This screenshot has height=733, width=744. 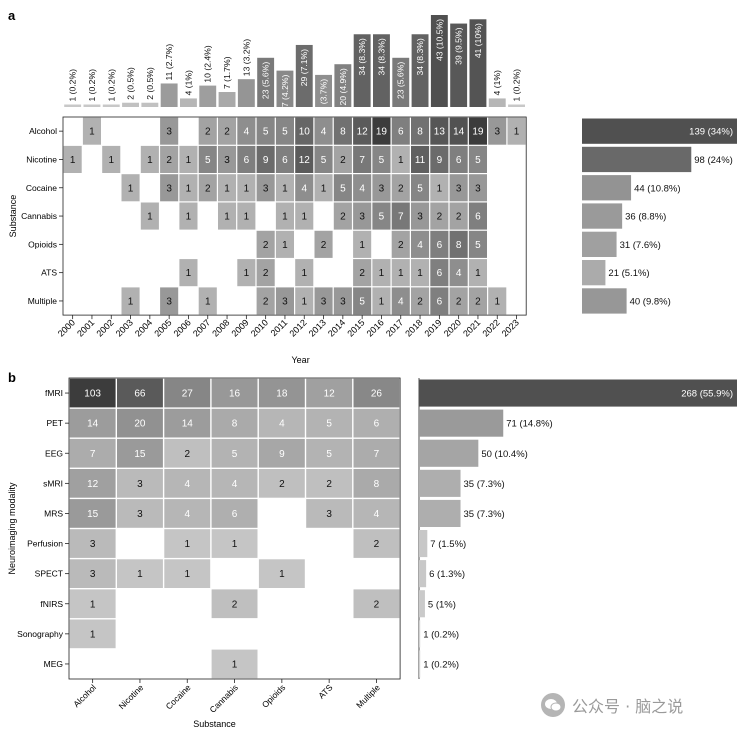 I want to click on year-tick-label: 2015, so click(x=355, y=327).